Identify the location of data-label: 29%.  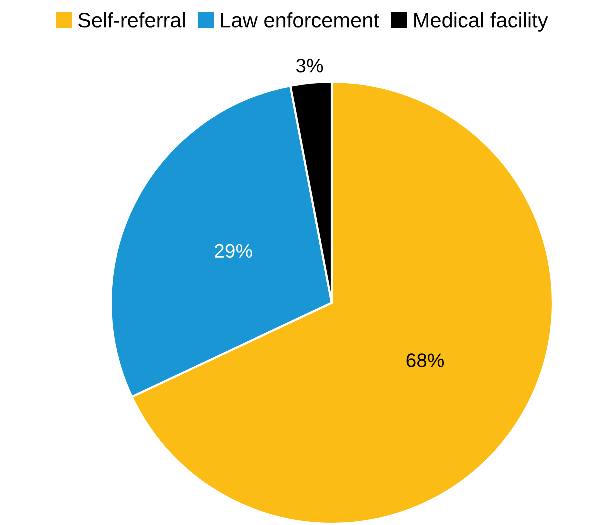
(233, 251).